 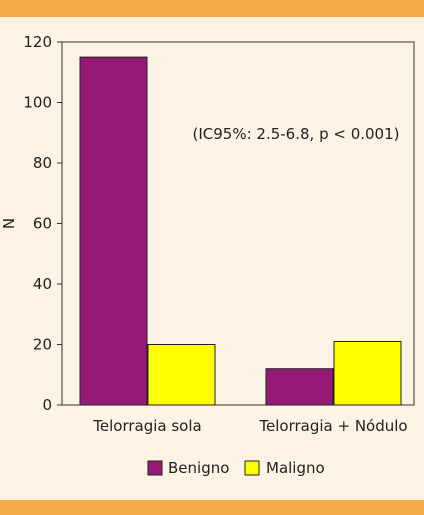 I want to click on y-axis-label: N, so click(x=9, y=223).